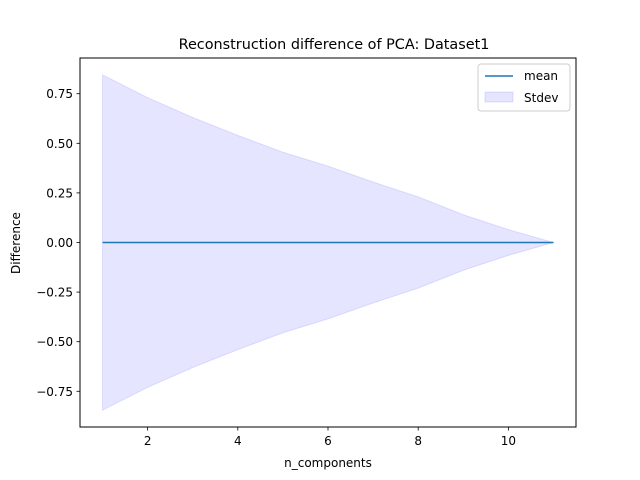 The image size is (640, 480). Describe the element at coordinates (59, 144) in the screenshot. I see `y-tick-label: 0.50` at that location.